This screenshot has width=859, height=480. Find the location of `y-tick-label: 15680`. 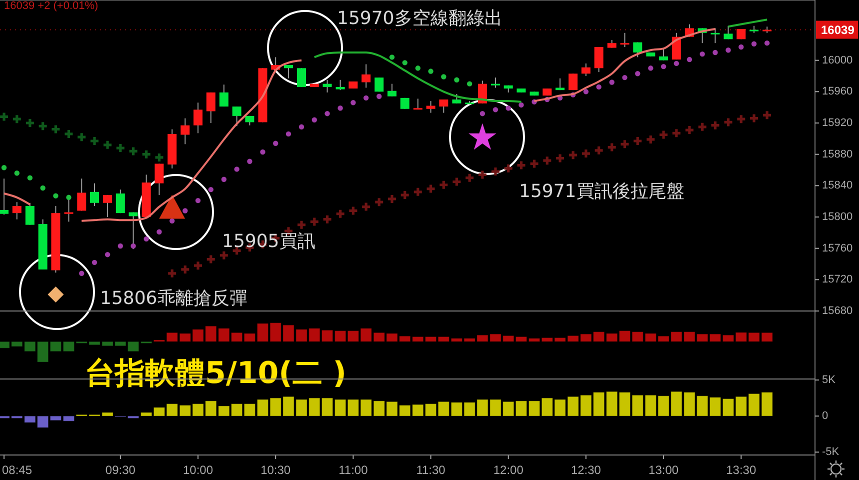

y-tick-label: 15680 is located at coordinates (837, 311).